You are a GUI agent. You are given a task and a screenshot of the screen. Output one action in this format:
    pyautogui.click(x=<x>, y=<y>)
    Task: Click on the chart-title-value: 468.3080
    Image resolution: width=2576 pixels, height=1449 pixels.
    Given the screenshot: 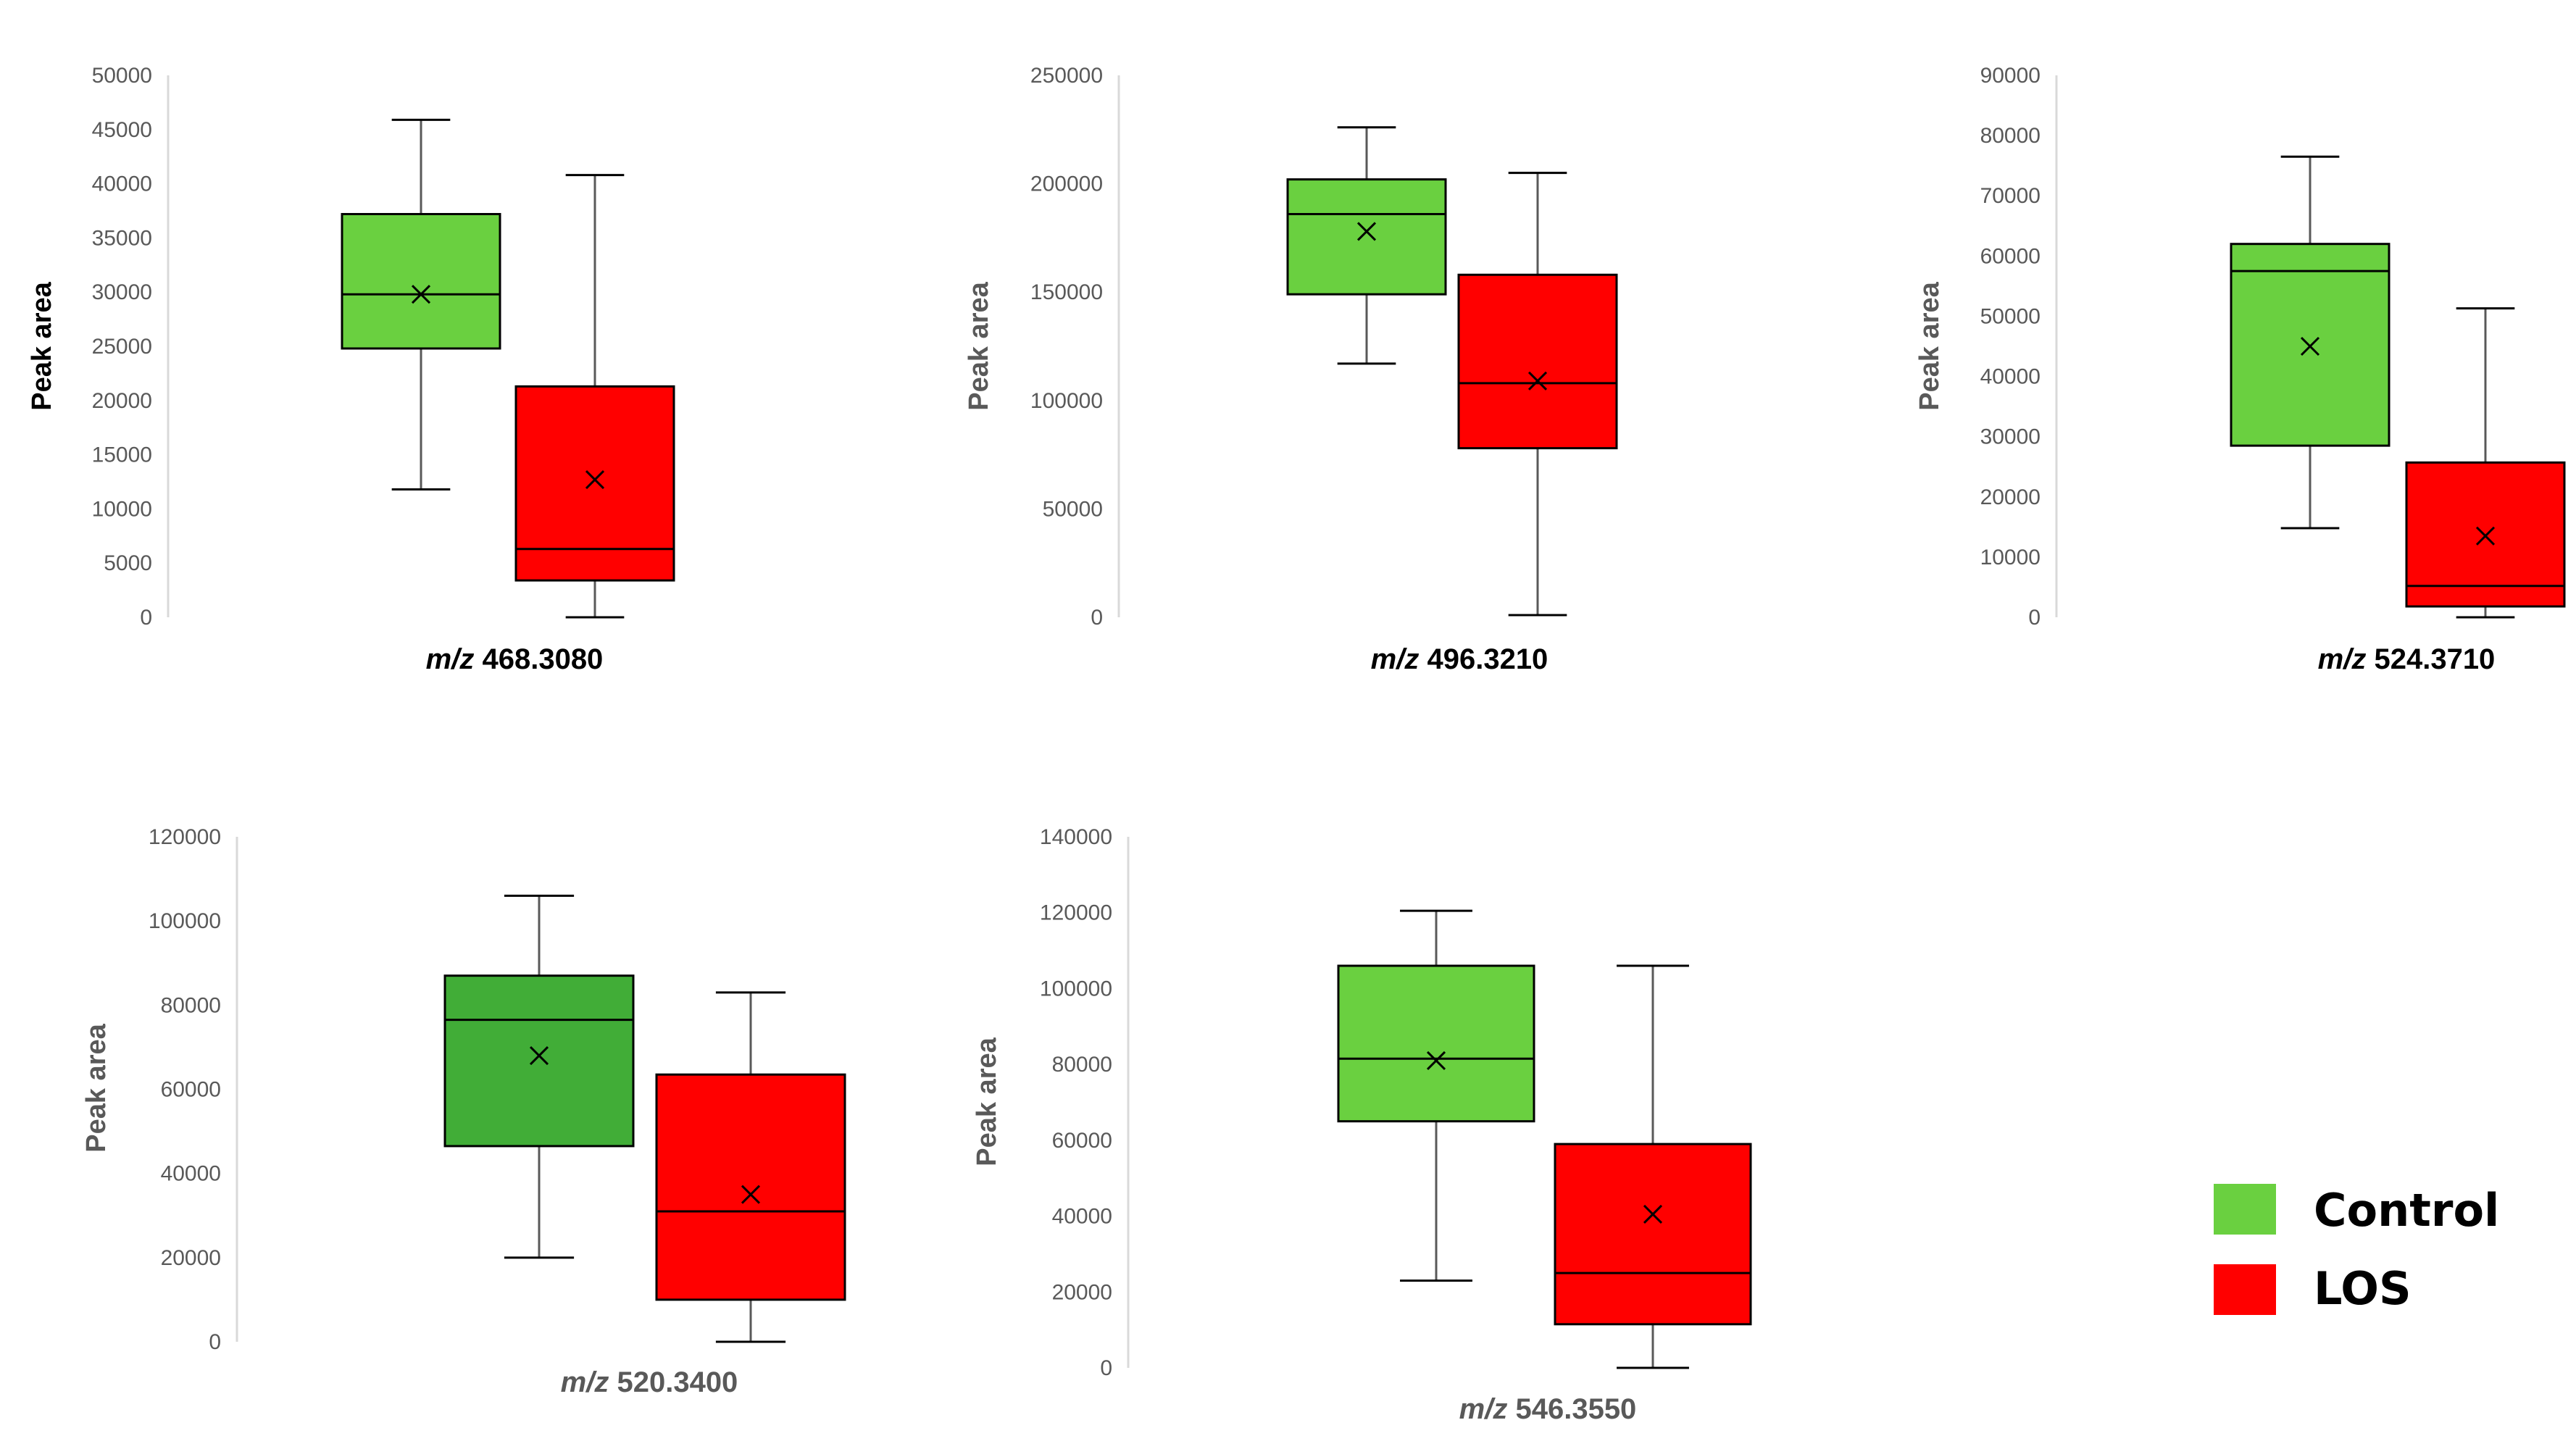 What is the action you would take?
    pyautogui.click(x=542, y=659)
    